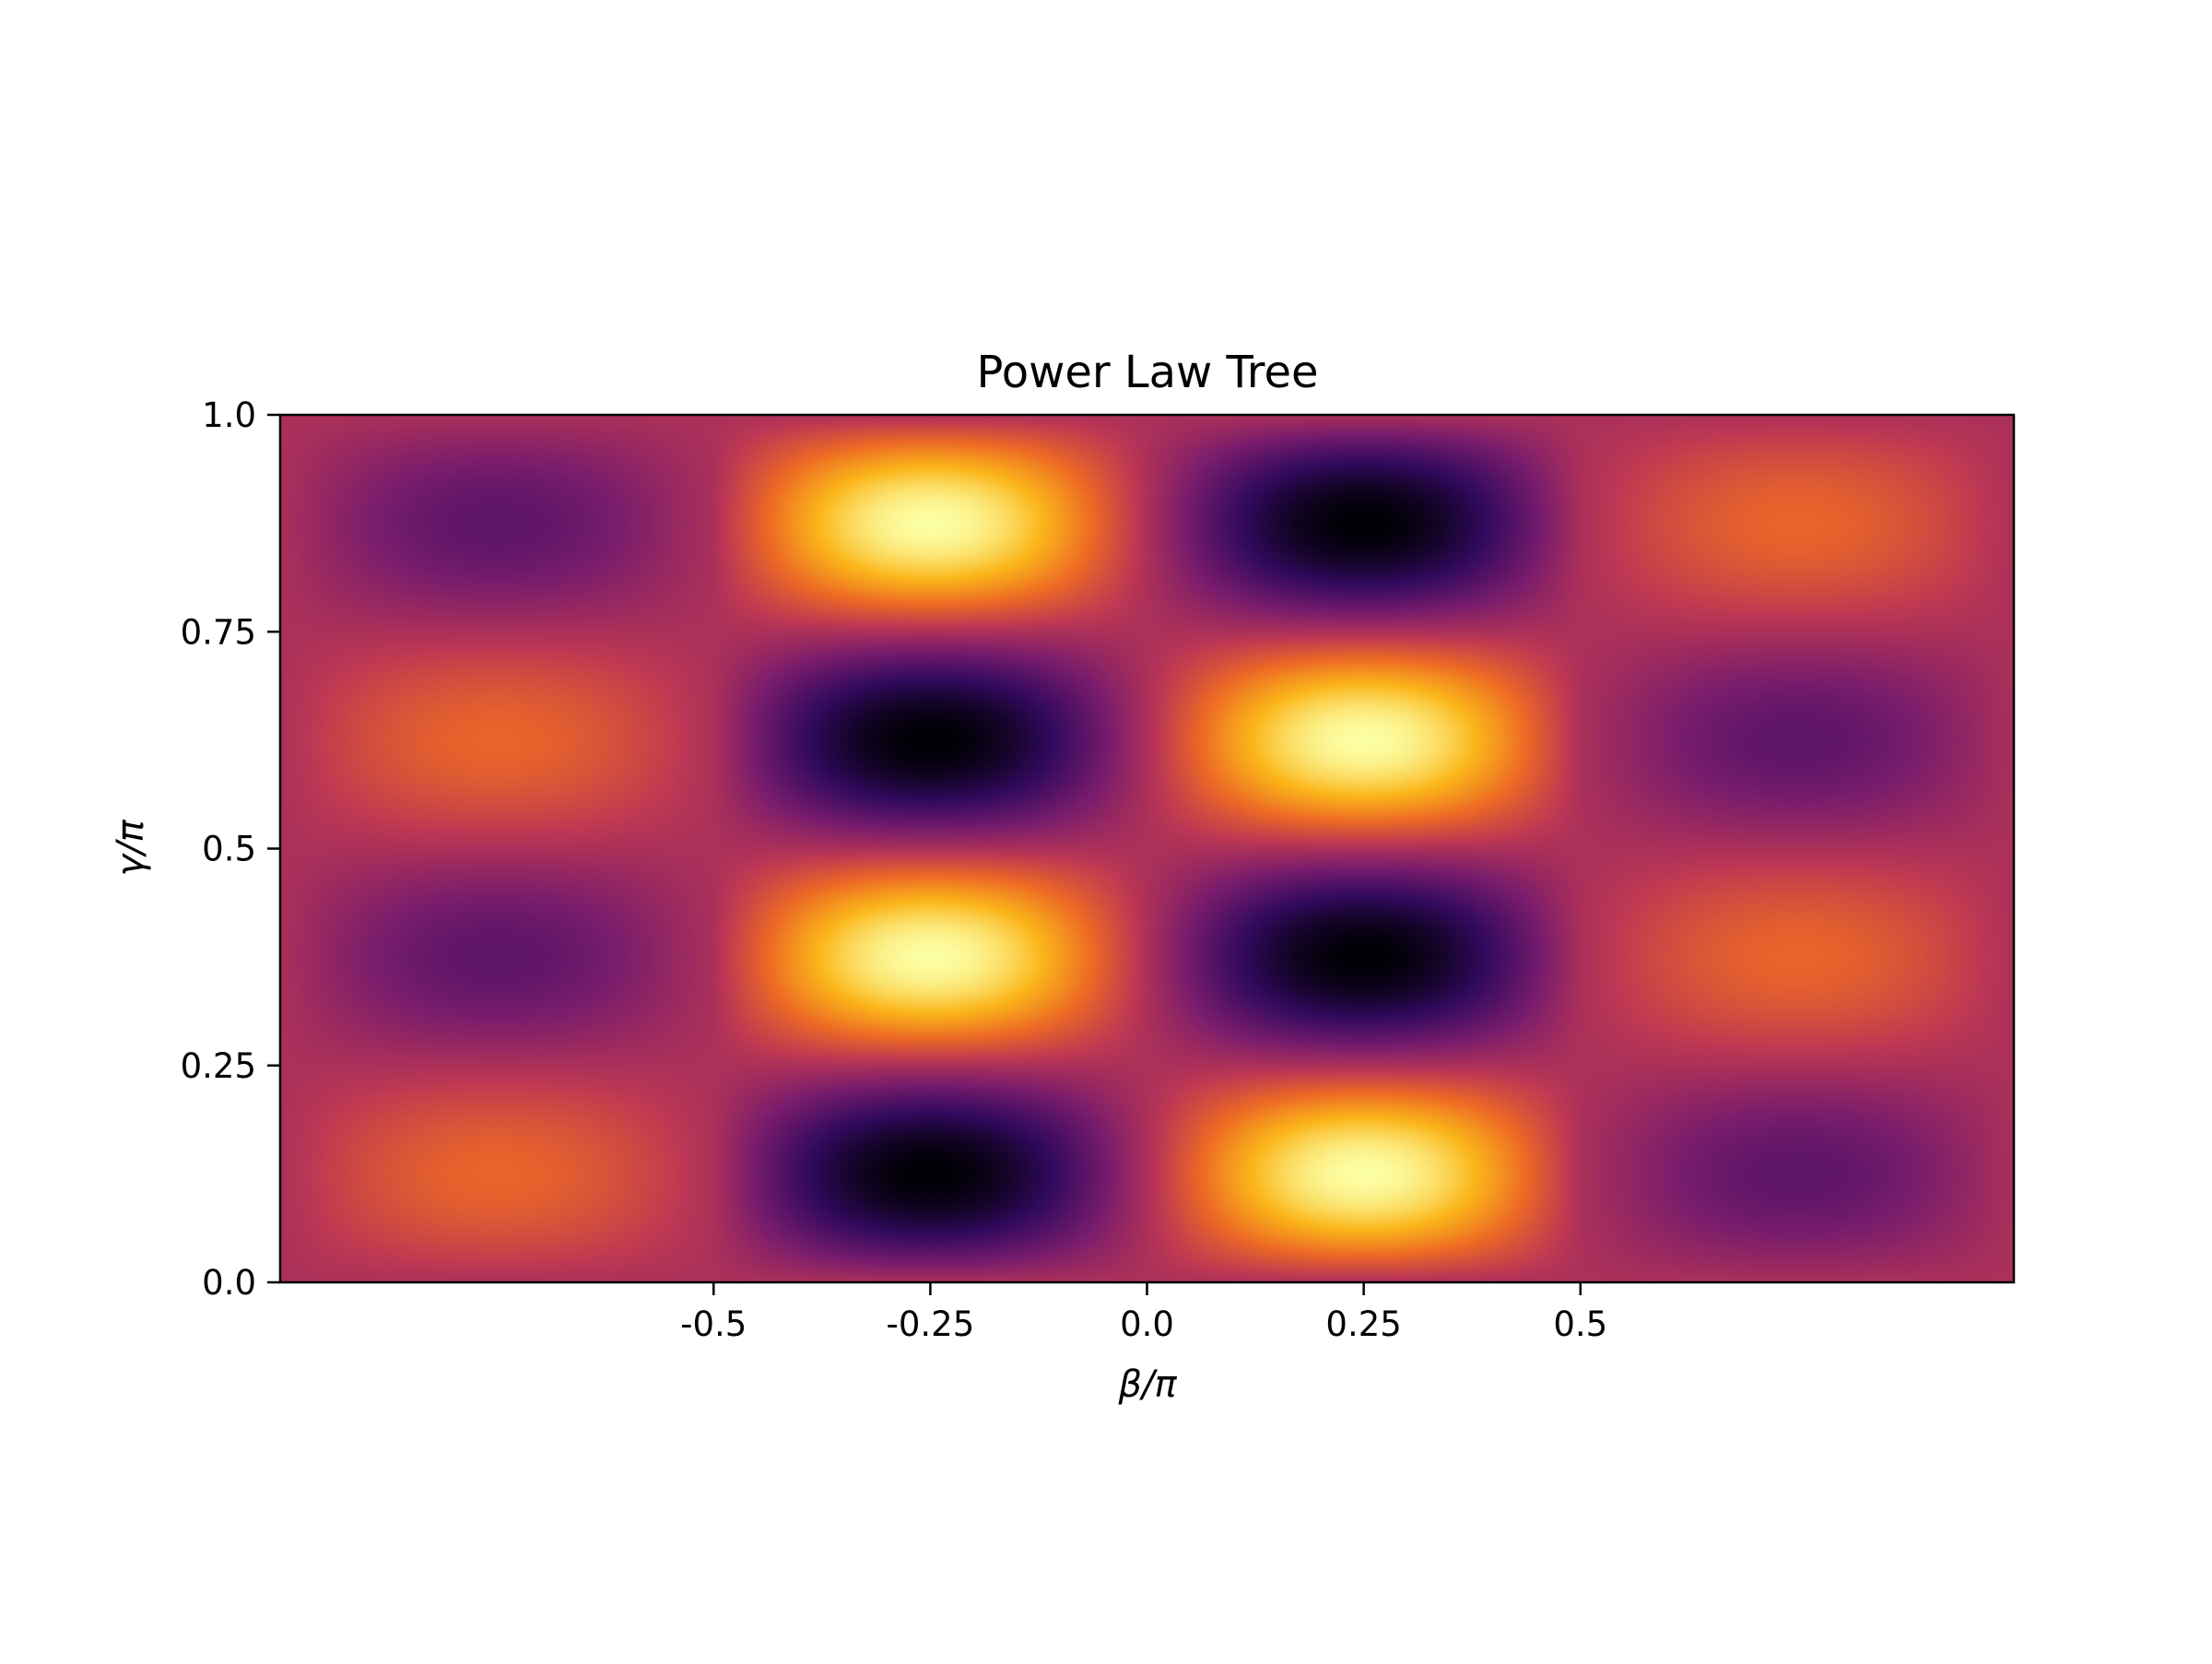 This screenshot has width=2212, height=1664. What do you see at coordinates (1147, 1324) in the screenshot?
I see `x-tick-label: 0.0` at bounding box center [1147, 1324].